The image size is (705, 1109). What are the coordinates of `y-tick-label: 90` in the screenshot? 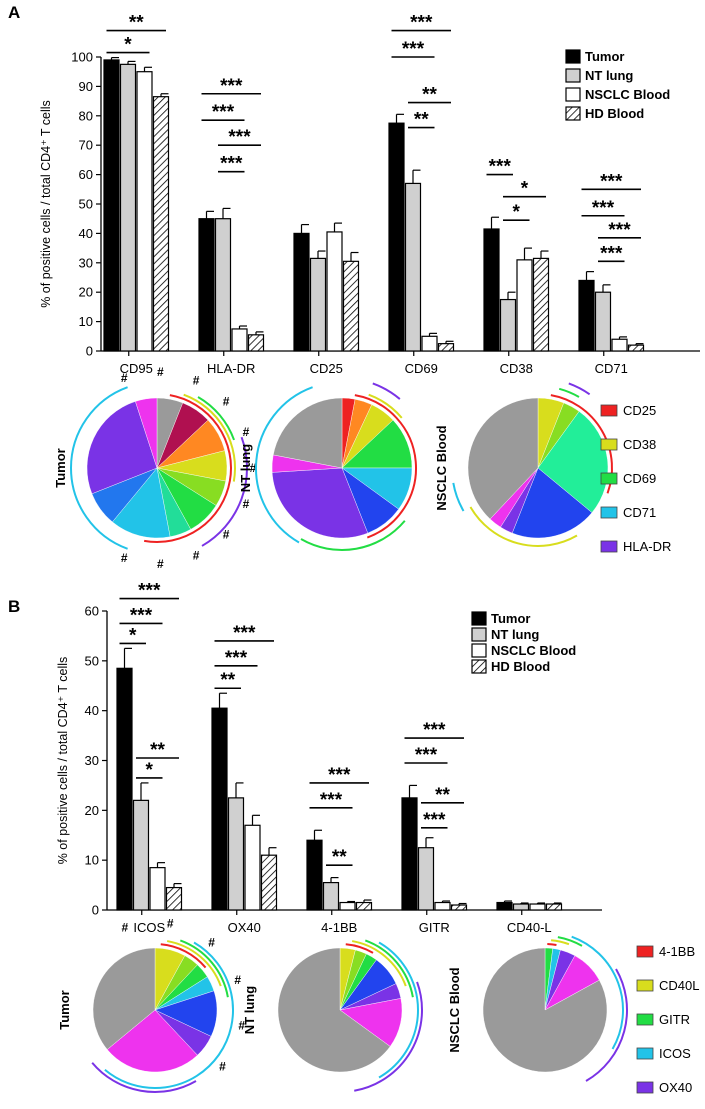 It's located at (86, 86).